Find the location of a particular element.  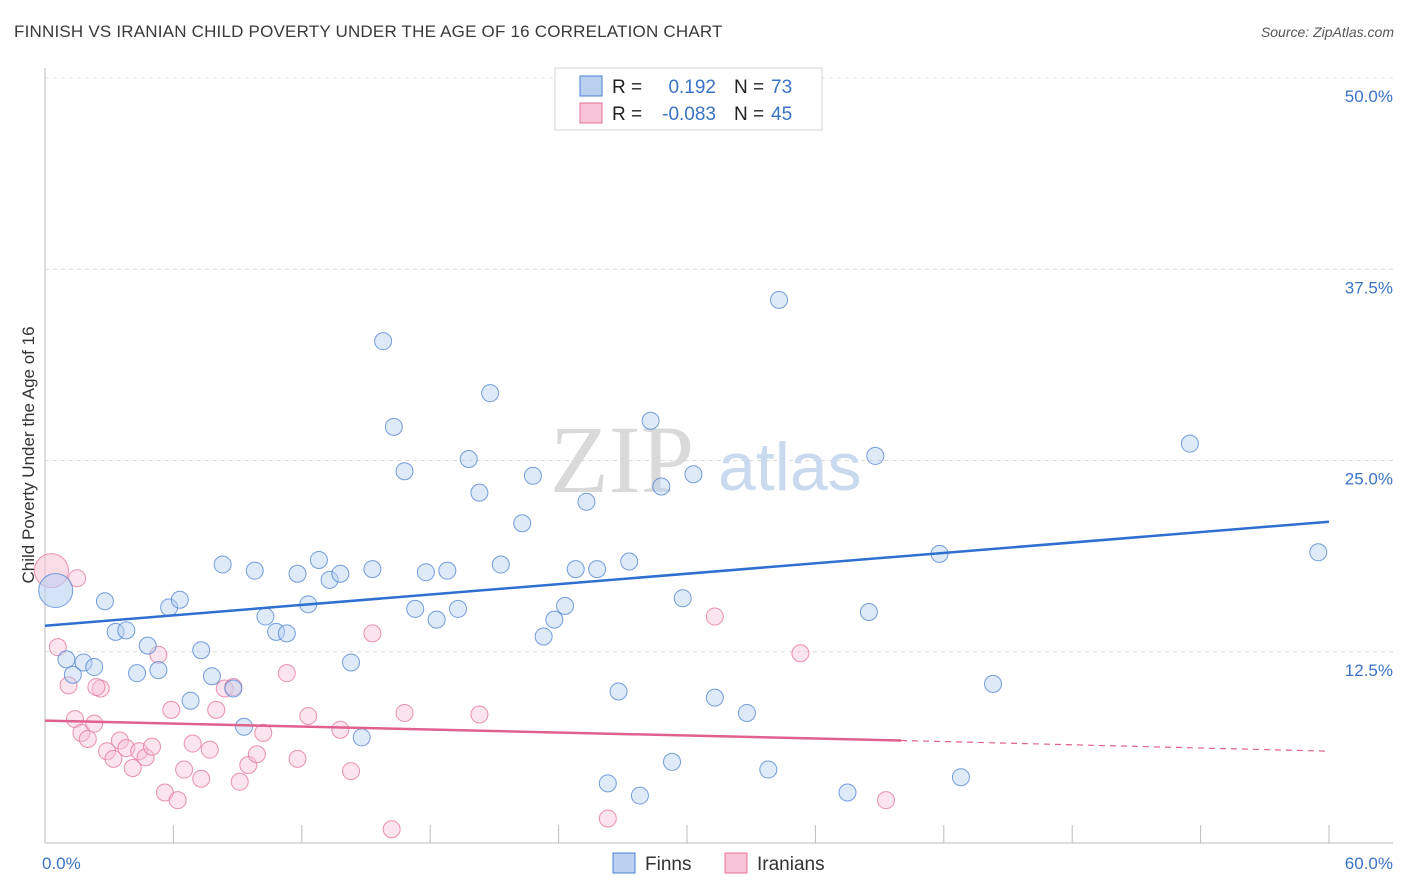

legend-finns-r-value: 0.192 is located at coordinates (692, 87).